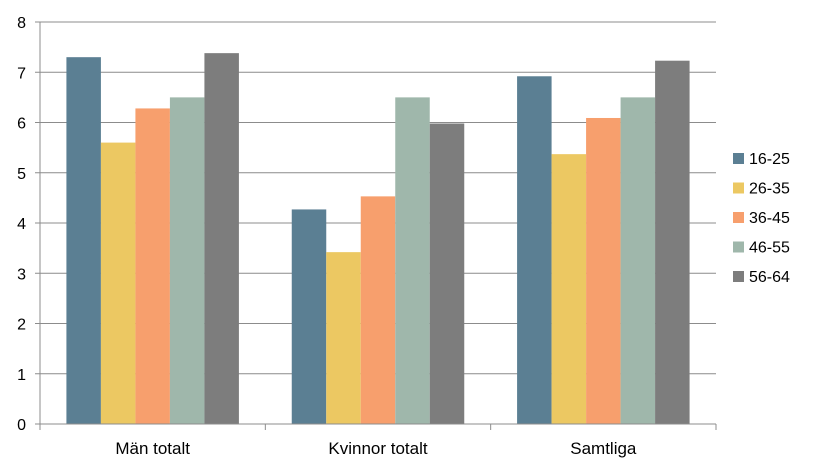 Image resolution: width=824 pixels, height=466 pixels. I want to click on legend: 16-25 26-35 36-45 46-55 56-64, so click(761, 218).